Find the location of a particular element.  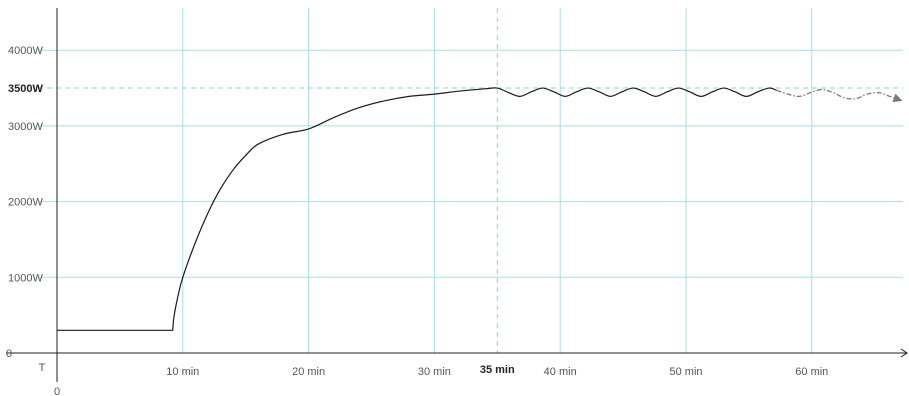

x-tick-label: 60 min is located at coordinates (811, 372).